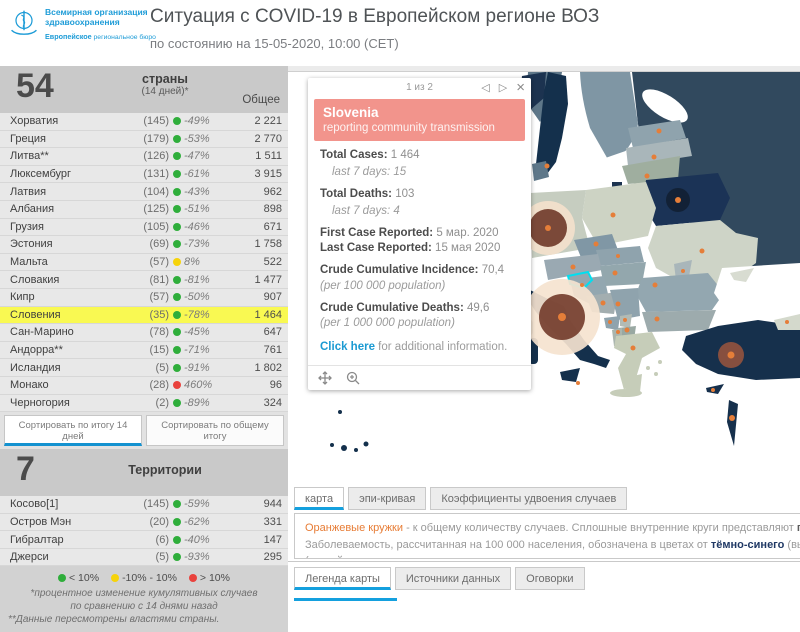 Image resolution: width=800 pixels, height=632 pixels. Describe the element at coordinates (149, 578) in the screenshot. I see `legend-label: -10% - 10%` at that location.